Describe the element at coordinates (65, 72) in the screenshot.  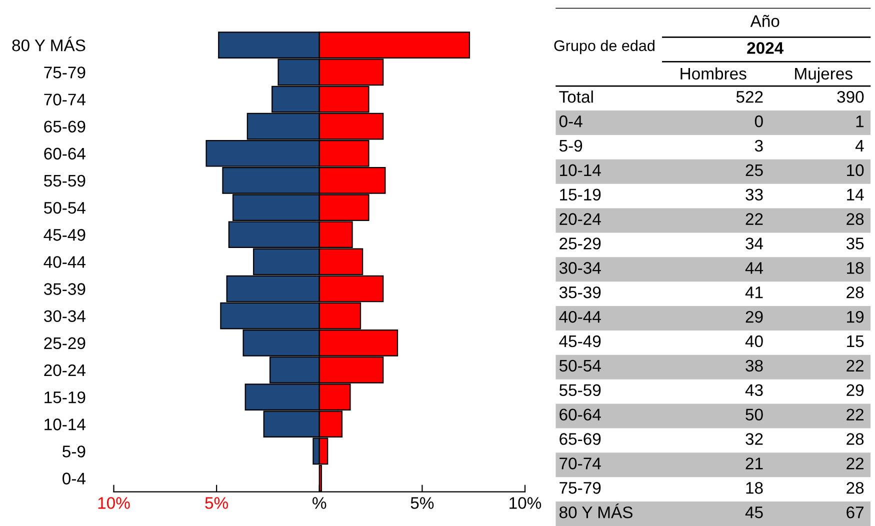
I see `y-tick-label: 75-79` at that location.